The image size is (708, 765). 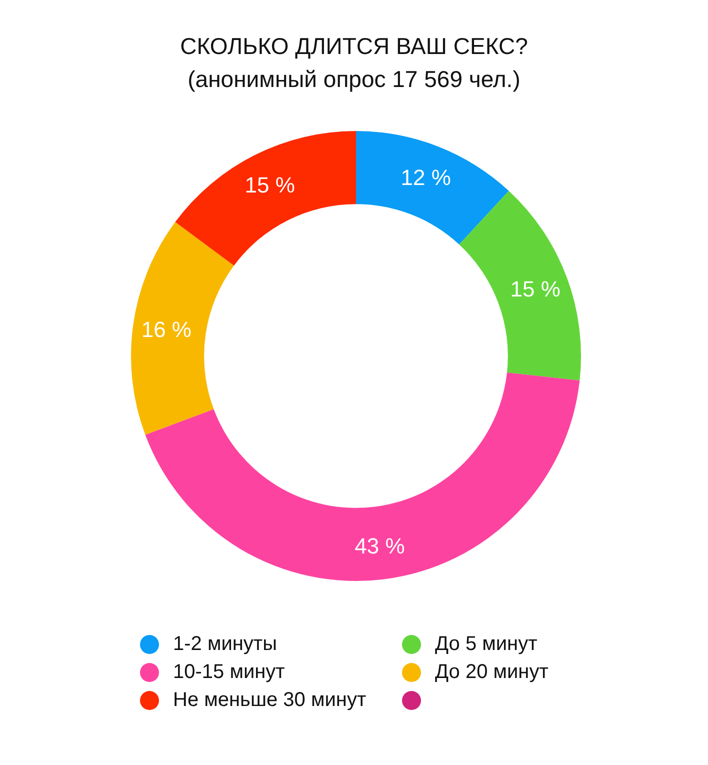 I want to click on legend-label: 1-2 минуты, so click(x=225, y=644).